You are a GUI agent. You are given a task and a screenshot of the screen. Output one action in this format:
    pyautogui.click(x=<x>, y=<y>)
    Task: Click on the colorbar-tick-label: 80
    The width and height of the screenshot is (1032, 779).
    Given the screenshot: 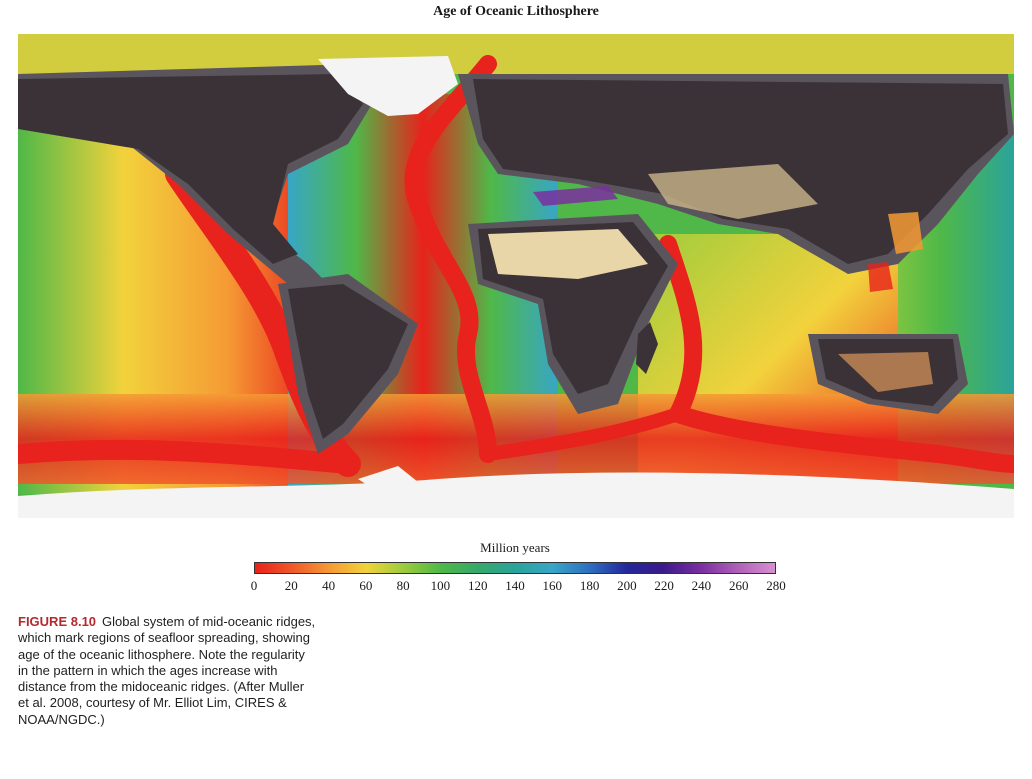 What is the action you would take?
    pyautogui.click(x=403, y=585)
    